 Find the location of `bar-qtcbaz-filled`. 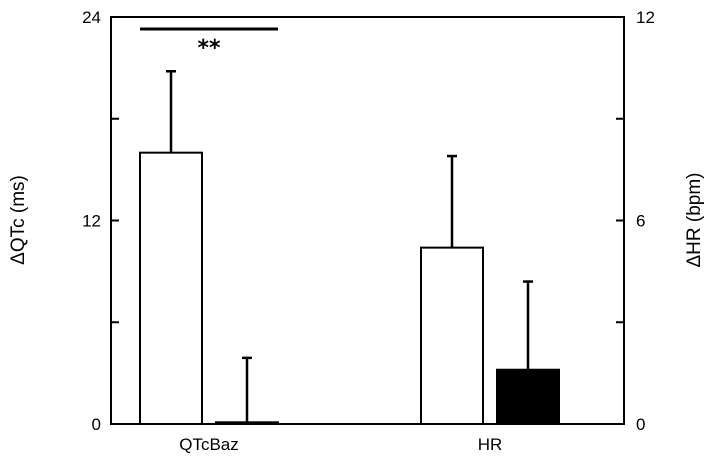

bar-qtcbaz-filled is located at coordinates (247, 423).